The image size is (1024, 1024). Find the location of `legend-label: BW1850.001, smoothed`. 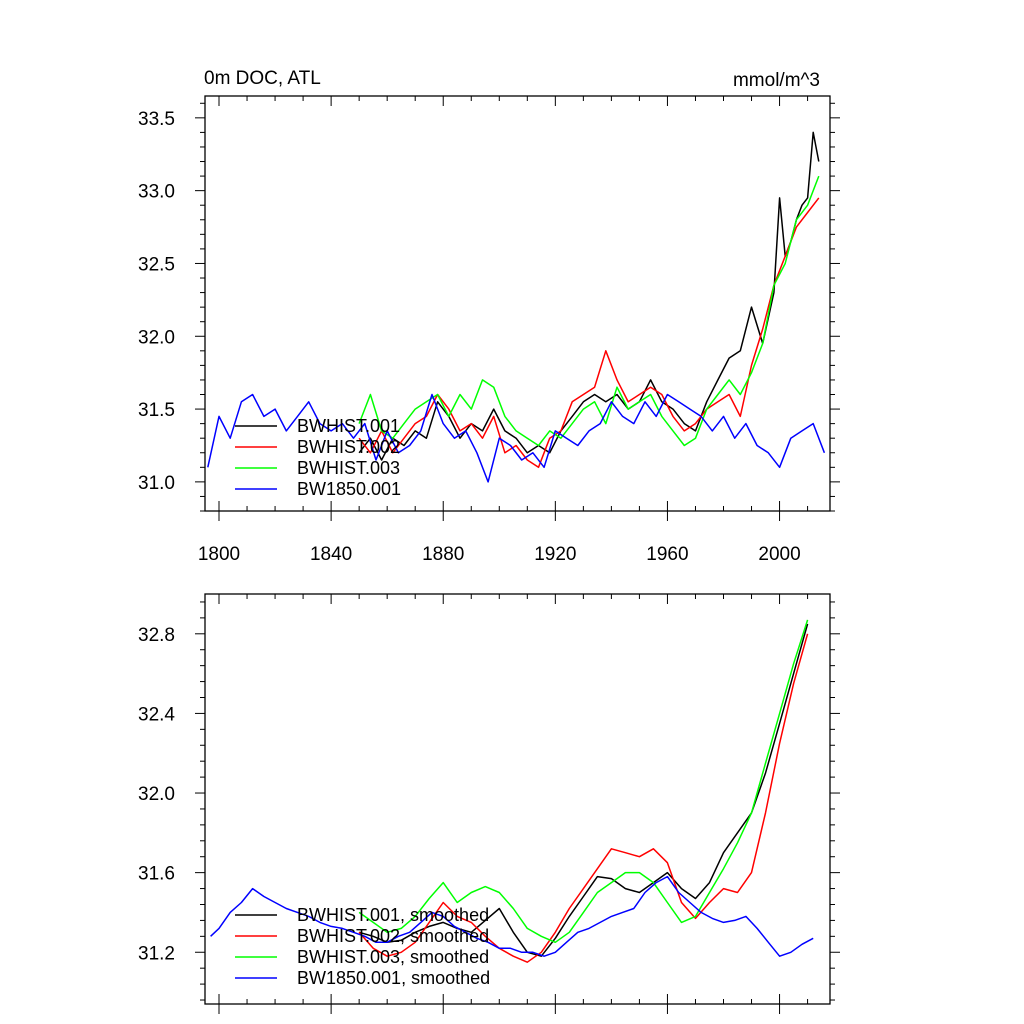

legend-label: BW1850.001, smoothed is located at coordinates (393, 978).